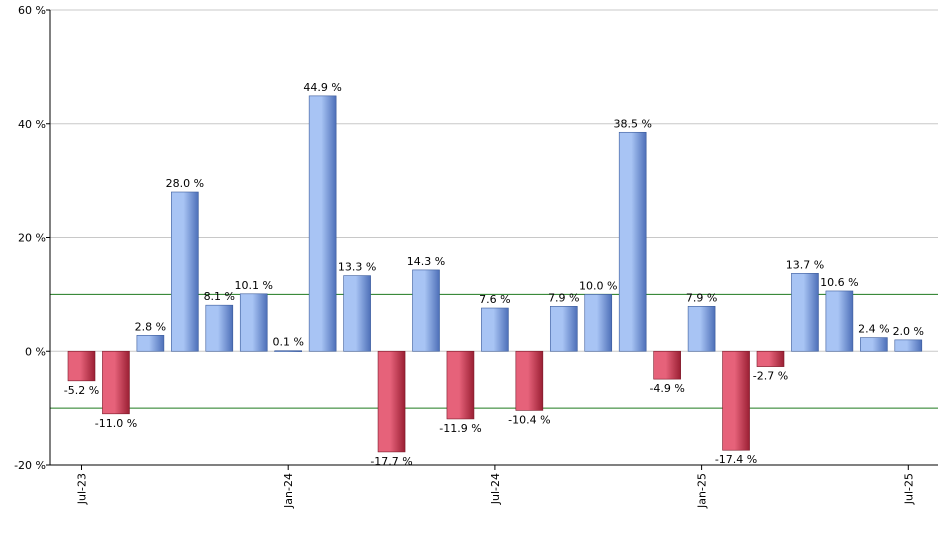 Image resolution: width=940 pixels, height=550 pixels. What do you see at coordinates (391, 461) in the screenshot?
I see `data-label: -17.7 %` at bounding box center [391, 461].